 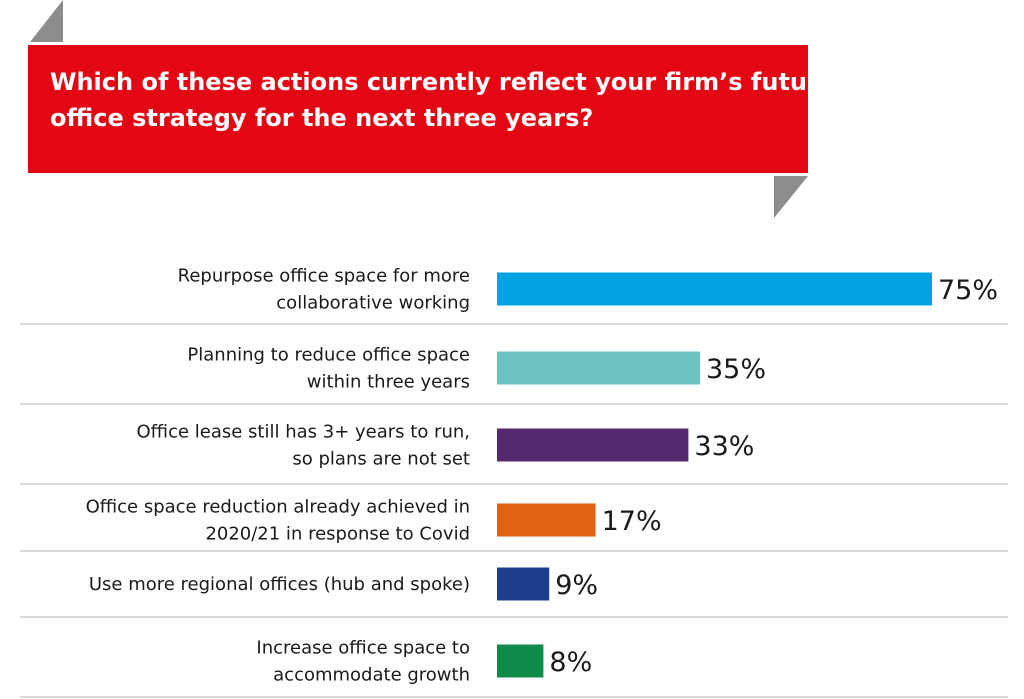 What do you see at coordinates (373, 303) in the screenshot?
I see `category-label-1-line-2: collaborative working` at bounding box center [373, 303].